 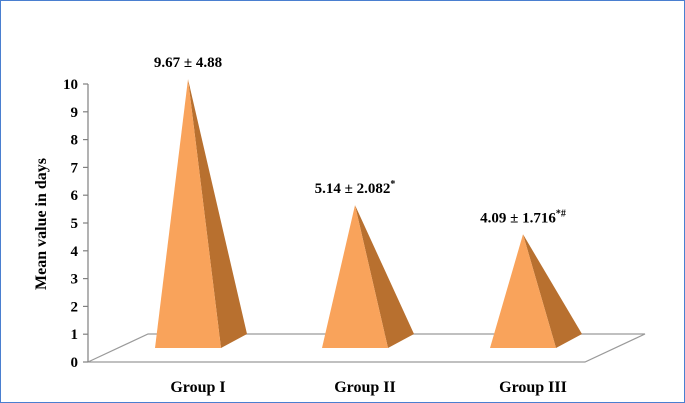 I want to click on y-tick-label: 6, so click(x=75, y=196).